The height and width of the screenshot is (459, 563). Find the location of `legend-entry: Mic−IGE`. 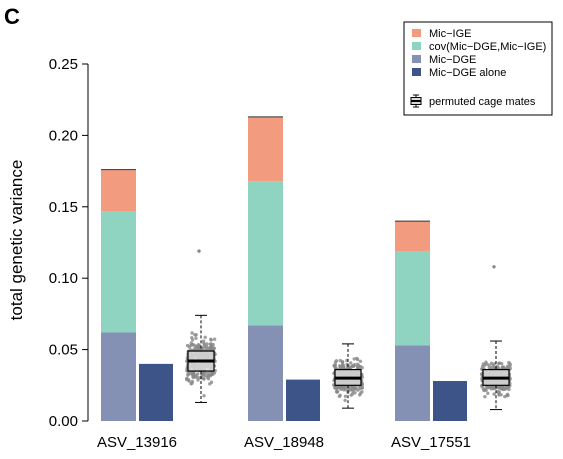

legend-entry: Mic−IGE is located at coordinates (450, 34).